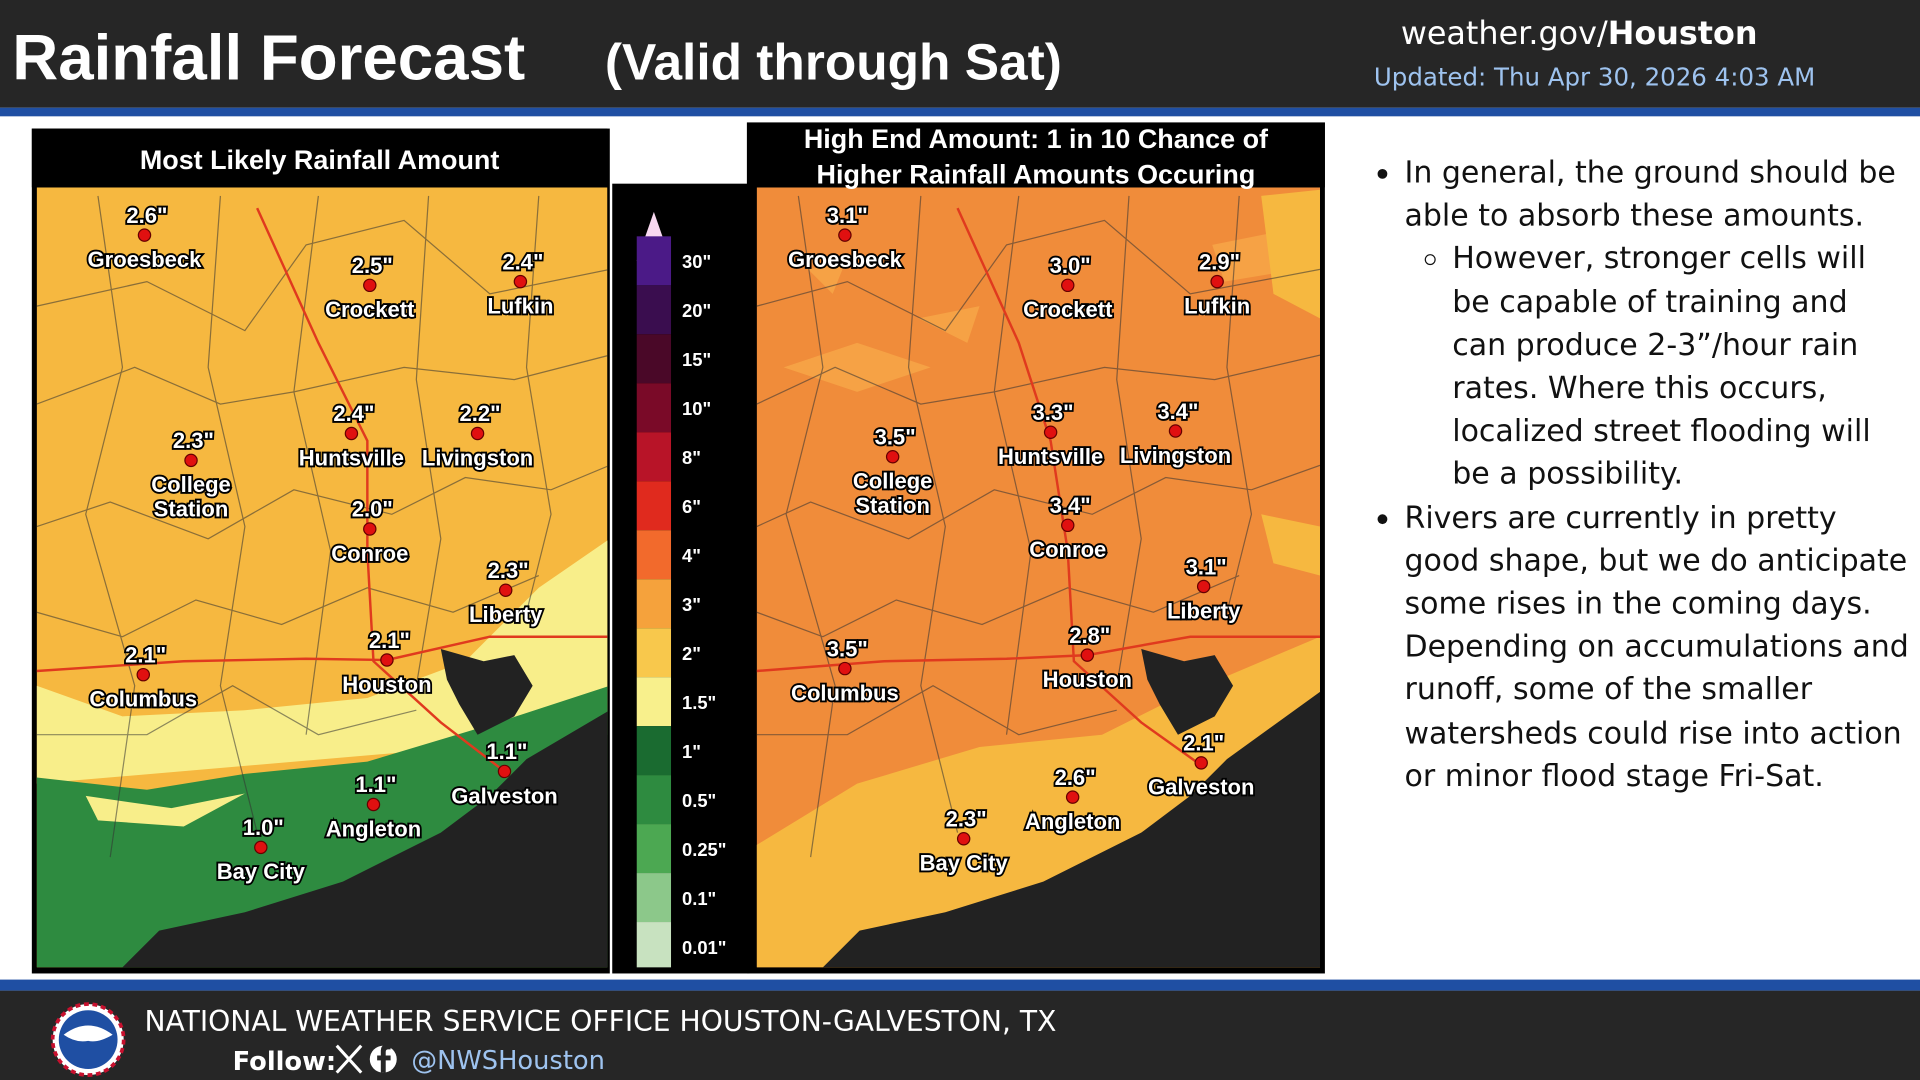 The height and width of the screenshot is (1080, 1920). I want to click on city-value: 2.9", so click(1219, 261).